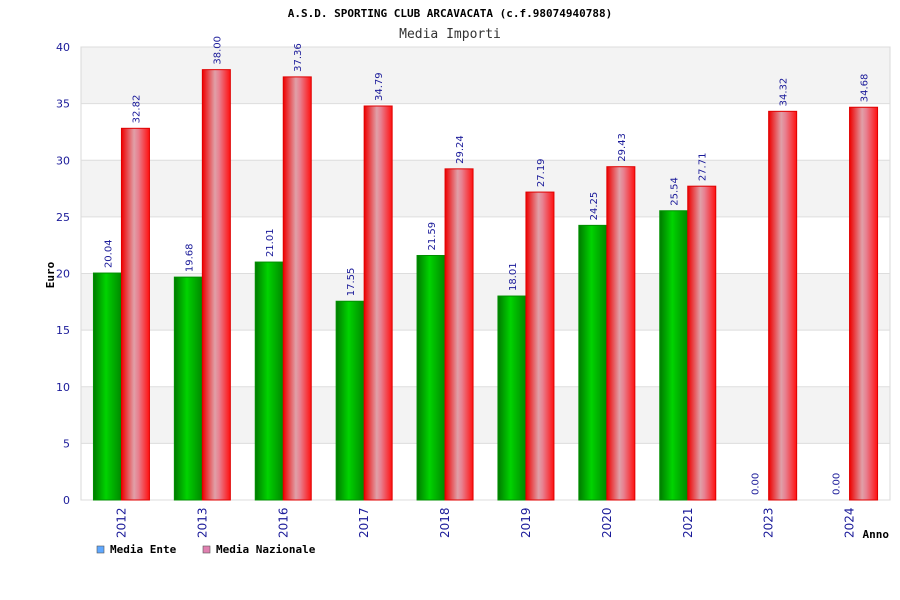  I want to click on data-label: 34.32, so click(784, 92).